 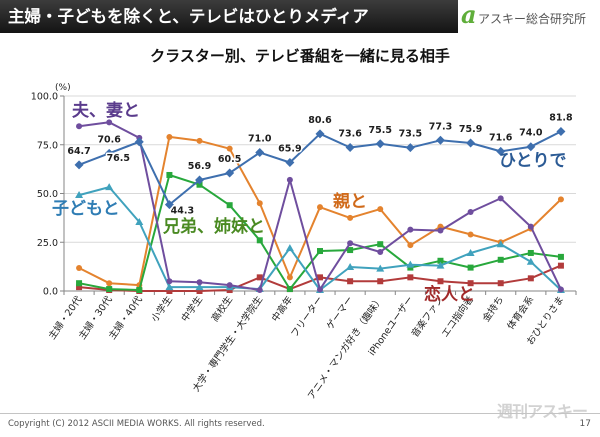 I want to click on data-label: 81.8, so click(x=561, y=117).